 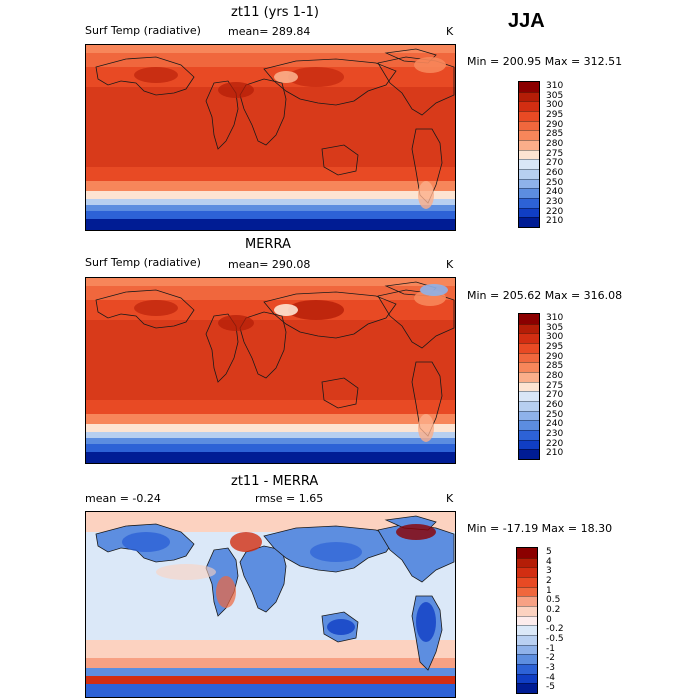 I want to click on panel3-mean: mean = -0.24, so click(x=123, y=498).